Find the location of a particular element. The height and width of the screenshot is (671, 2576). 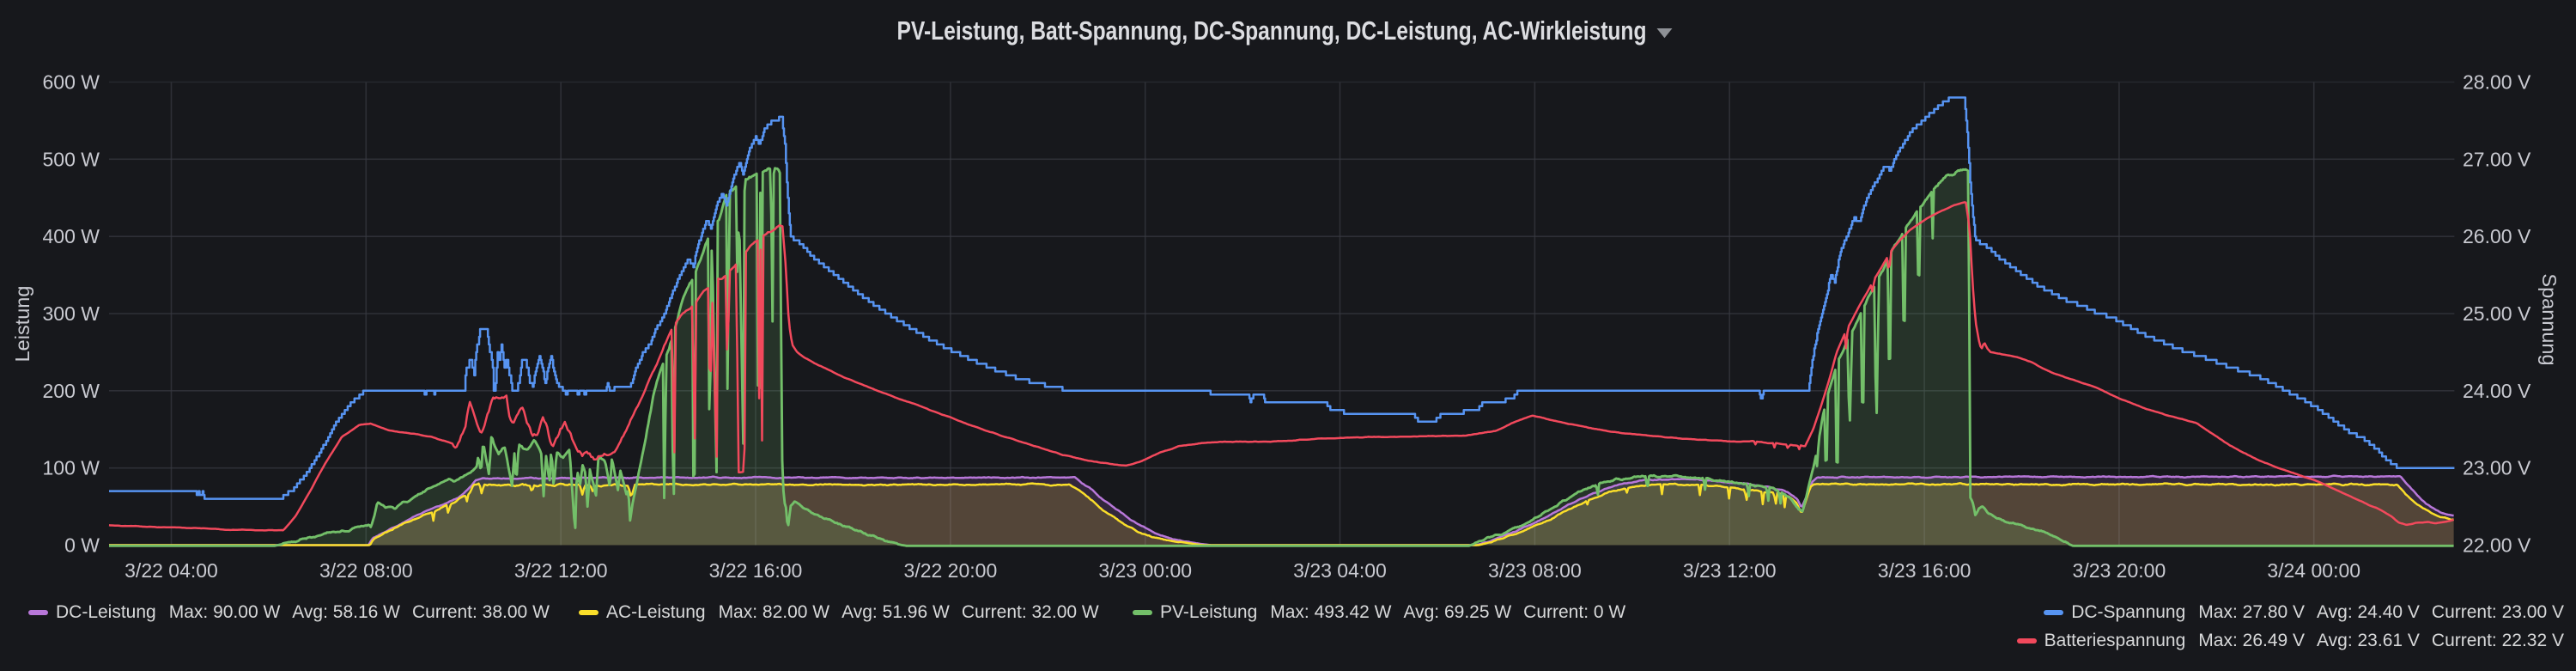

svg-text: 3/24 00:00 is located at coordinates (2313, 570).